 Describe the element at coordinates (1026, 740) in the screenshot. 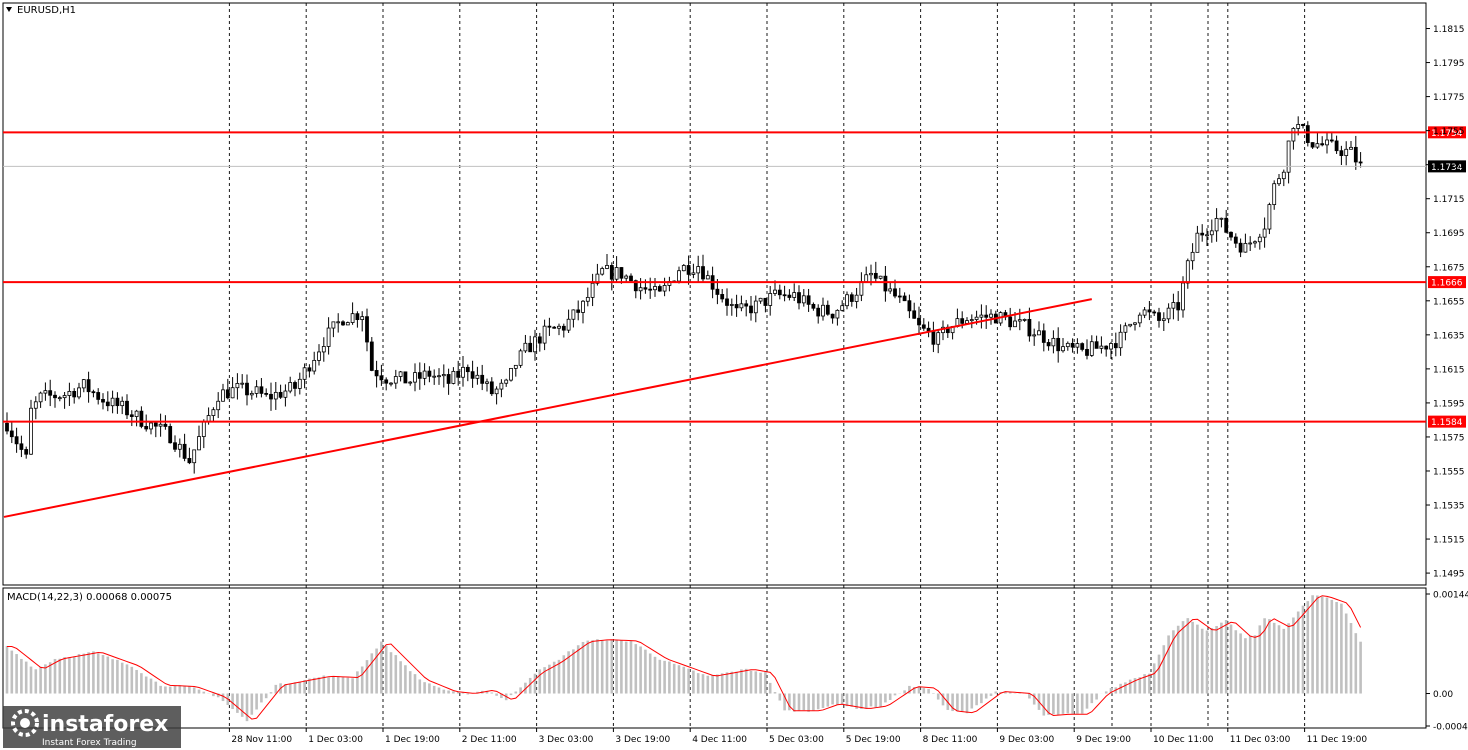

I see `time-tick-label: 9 Dec 03:00` at that location.